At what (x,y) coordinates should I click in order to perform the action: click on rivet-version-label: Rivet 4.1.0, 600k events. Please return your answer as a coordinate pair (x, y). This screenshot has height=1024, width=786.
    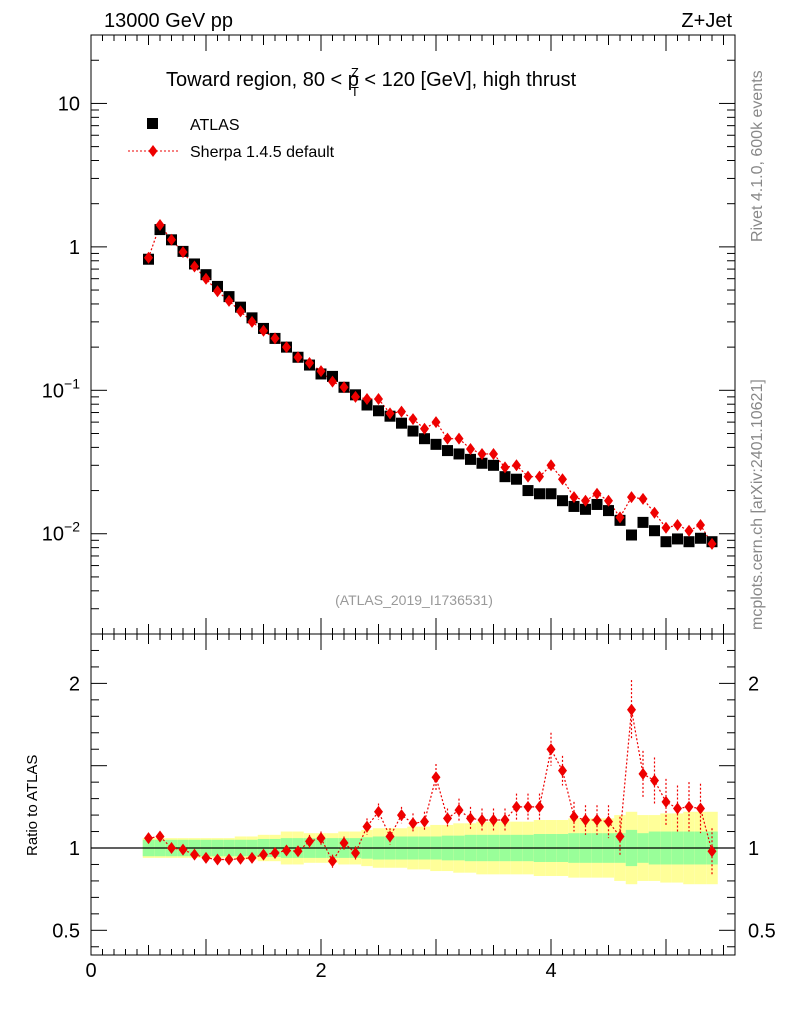
    Looking at the image, I should click on (757, 156).